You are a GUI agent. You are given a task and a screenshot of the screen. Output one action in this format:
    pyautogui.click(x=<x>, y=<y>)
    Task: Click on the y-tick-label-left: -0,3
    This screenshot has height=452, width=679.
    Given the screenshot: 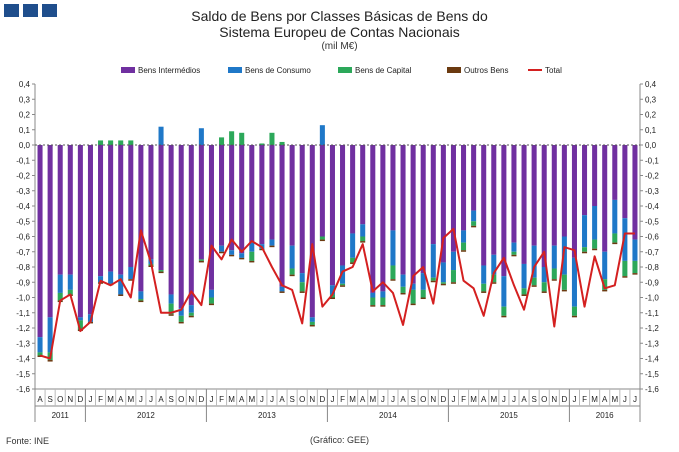 What is the action you would take?
    pyautogui.click(x=23, y=191)
    